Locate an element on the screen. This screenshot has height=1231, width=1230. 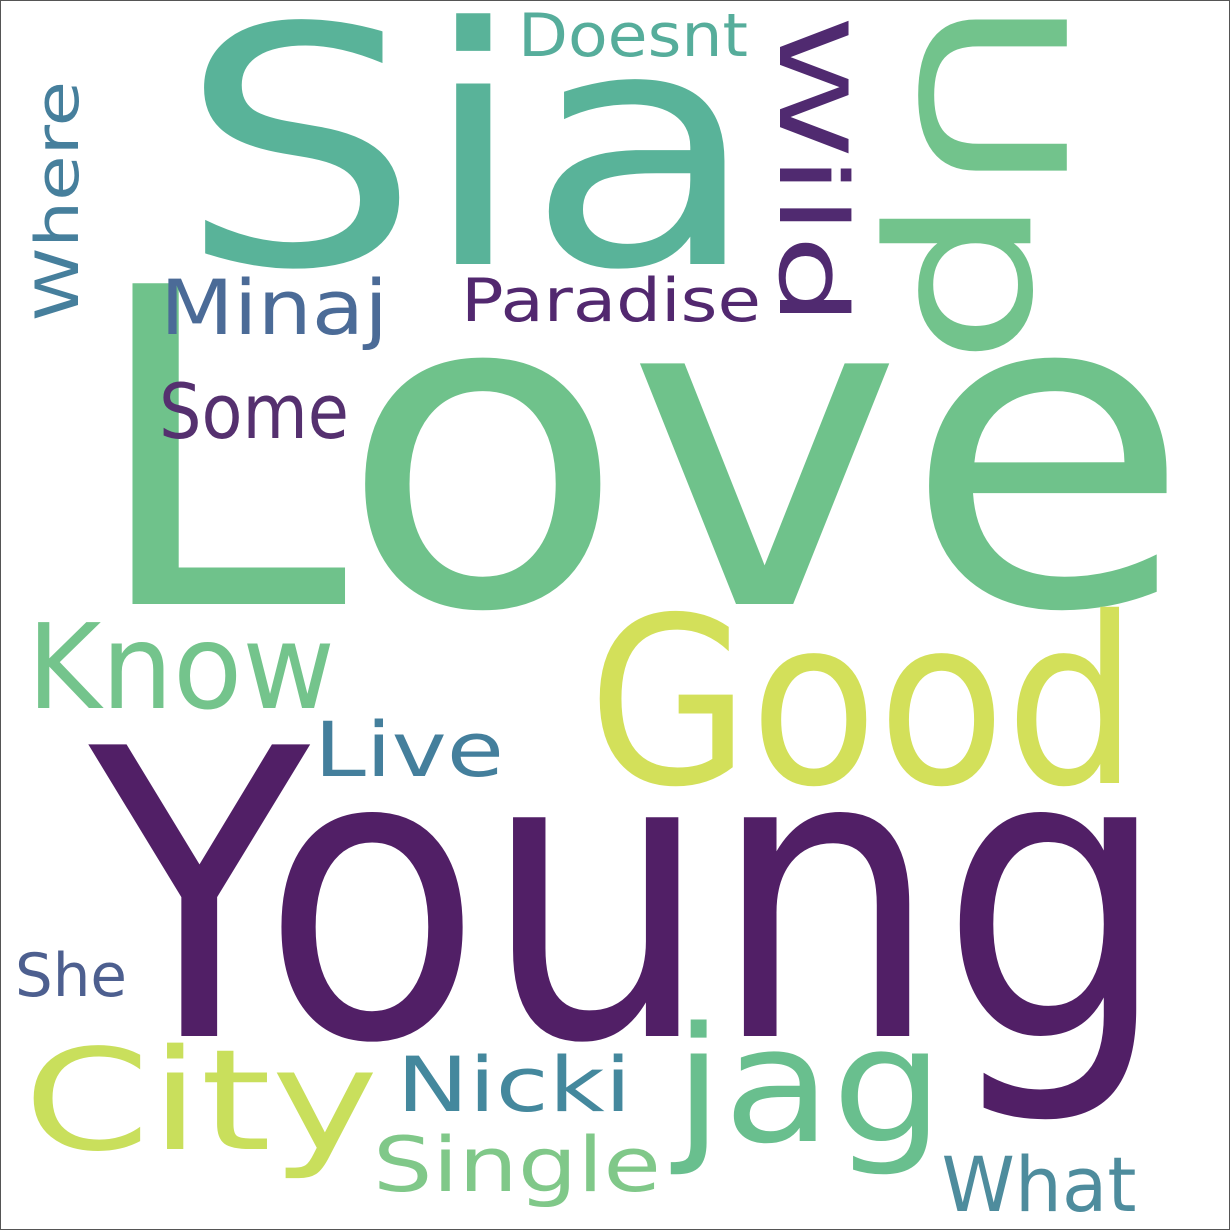
word-single: Single is located at coordinates (517, 1164).